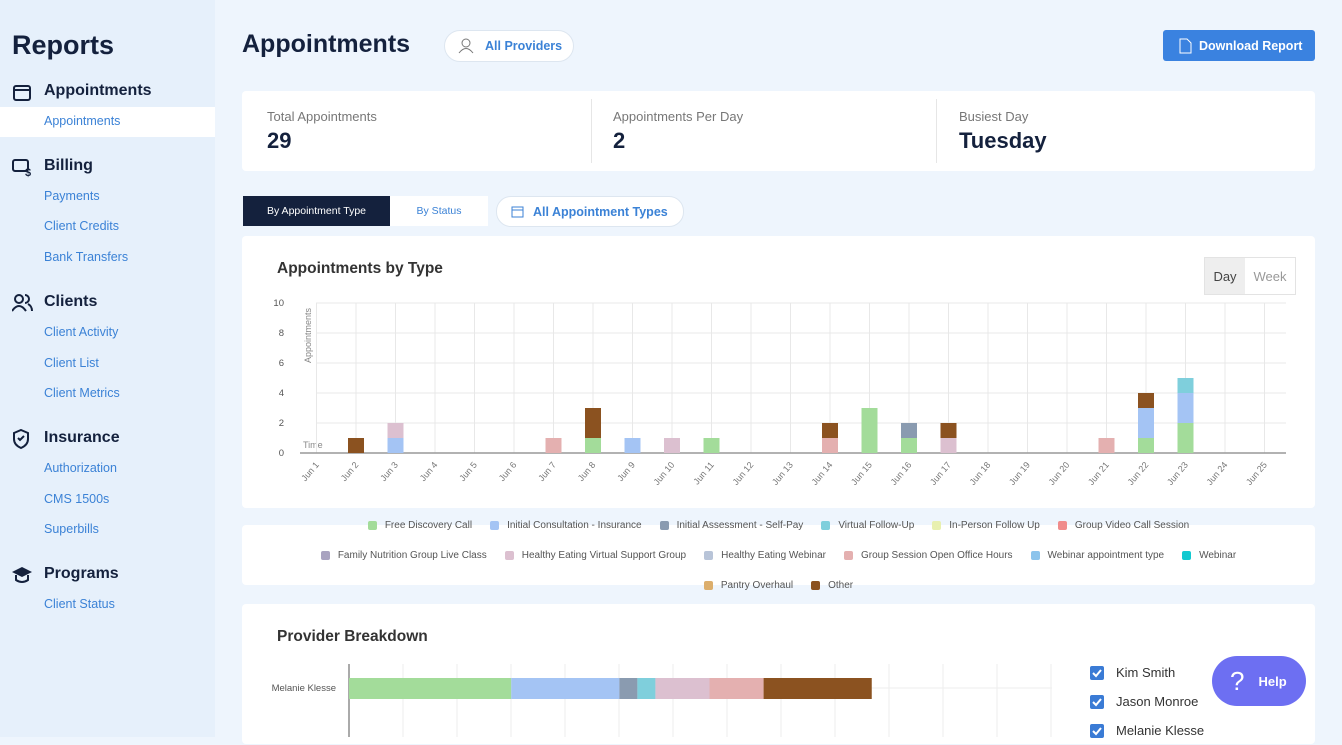 The image size is (1342, 745). What do you see at coordinates (1019, 473) in the screenshot?
I see `x-tick-label: Jun 19` at bounding box center [1019, 473].